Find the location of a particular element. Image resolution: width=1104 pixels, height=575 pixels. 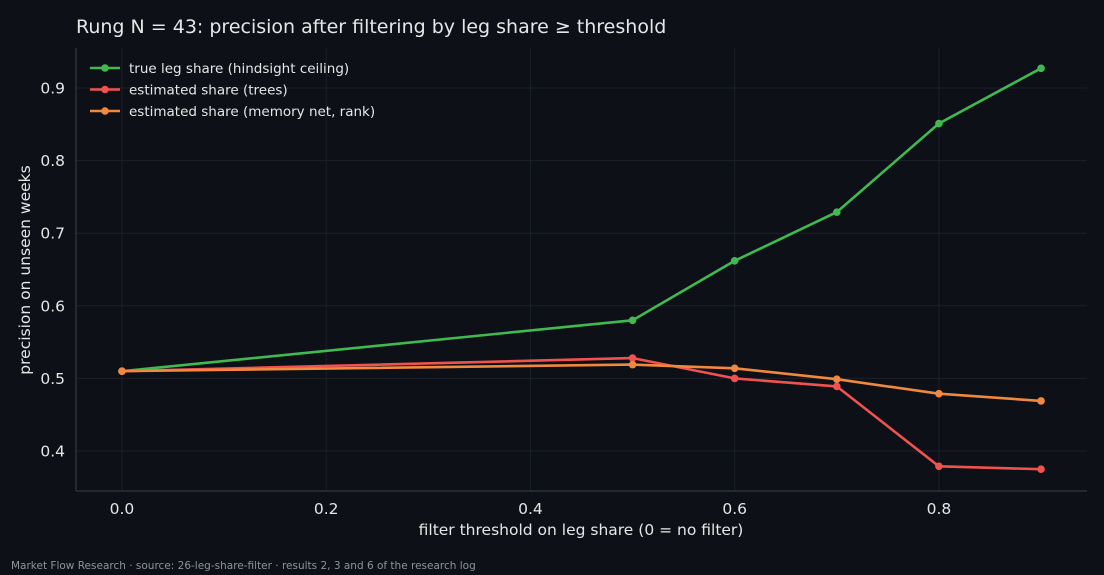

y-tick-label: 0.5 is located at coordinates (52, 379).